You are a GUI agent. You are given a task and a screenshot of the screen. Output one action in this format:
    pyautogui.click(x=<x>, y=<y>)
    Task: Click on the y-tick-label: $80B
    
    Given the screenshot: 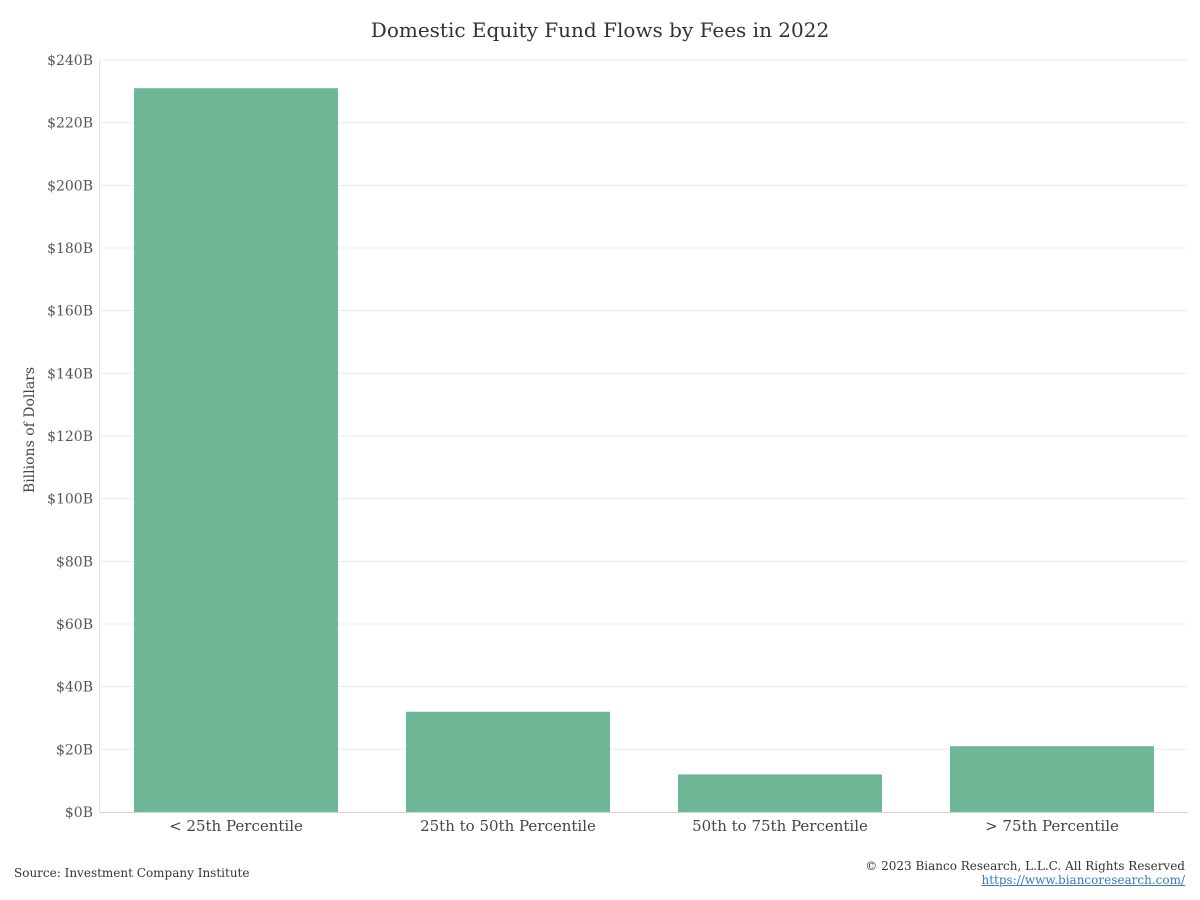 What is the action you would take?
    pyautogui.click(x=74, y=562)
    